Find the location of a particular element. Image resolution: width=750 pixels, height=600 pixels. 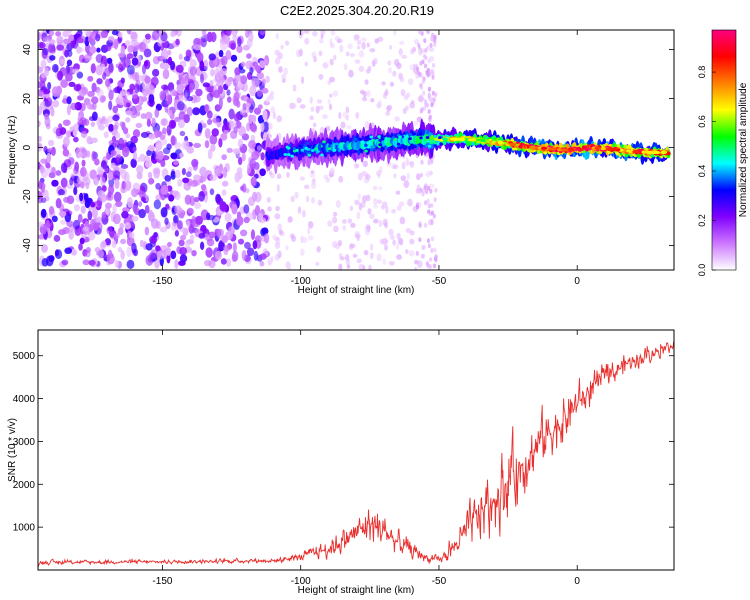

y-tick-label: -40 is located at coordinates (27, 245).